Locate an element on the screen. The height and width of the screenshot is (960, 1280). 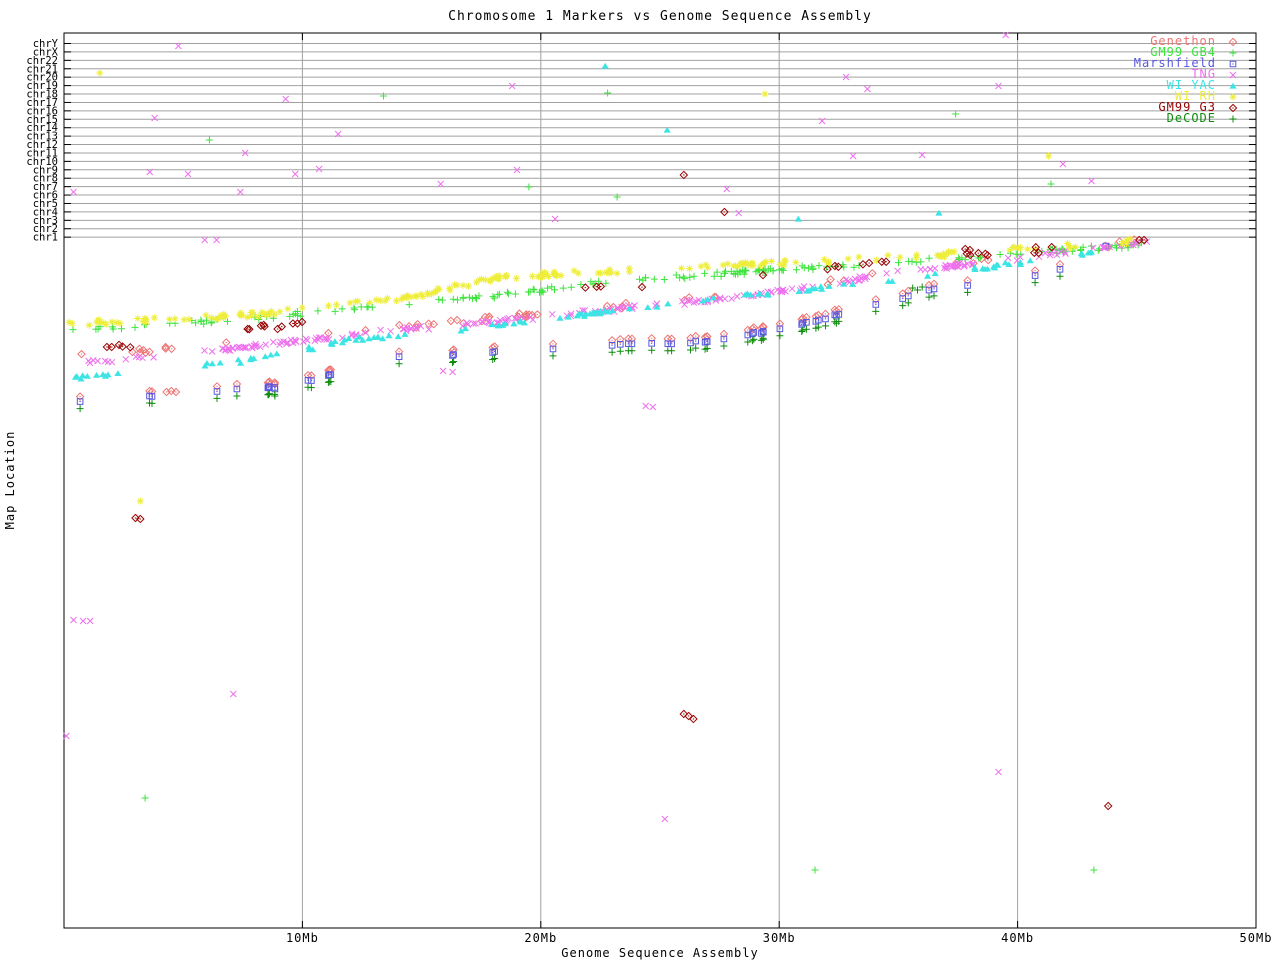
series-decode is located at coordinates (570, 342).